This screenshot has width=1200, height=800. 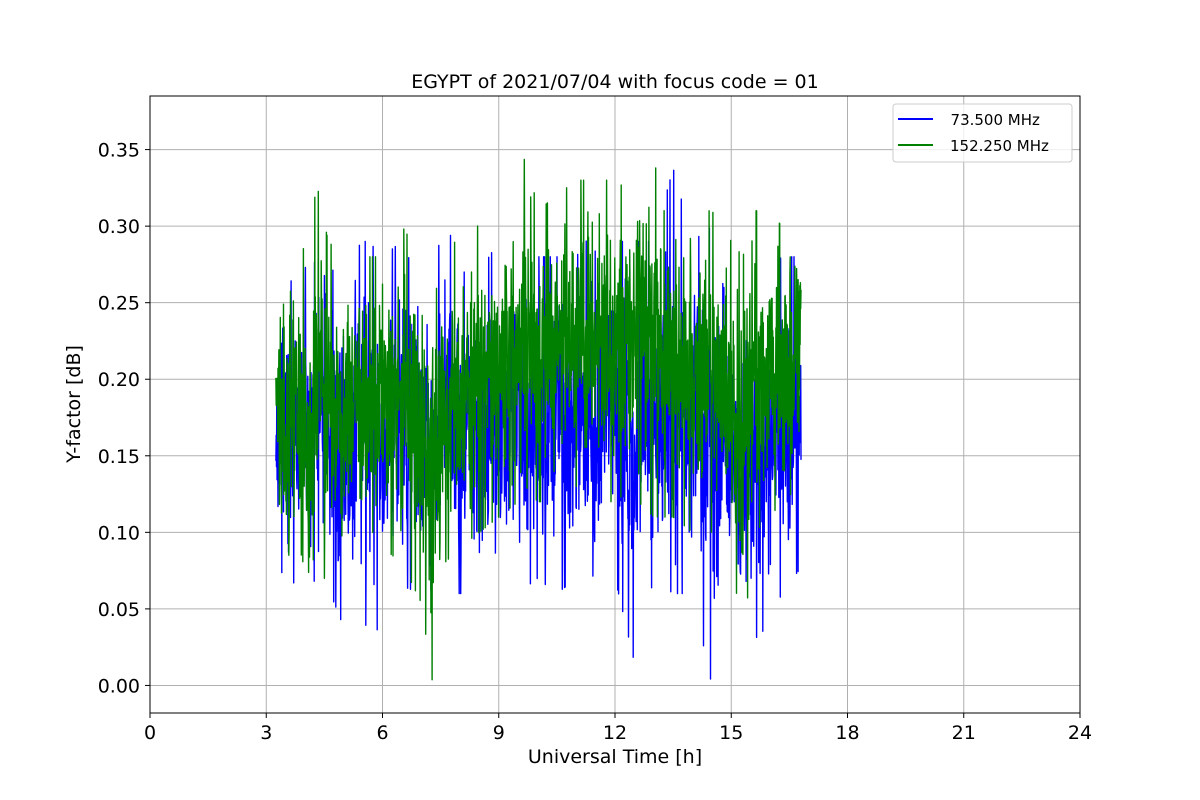 What do you see at coordinates (119, 533) in the screenshot?
I see `y-tick-label: 0.10` at bounding box center [119, 533].